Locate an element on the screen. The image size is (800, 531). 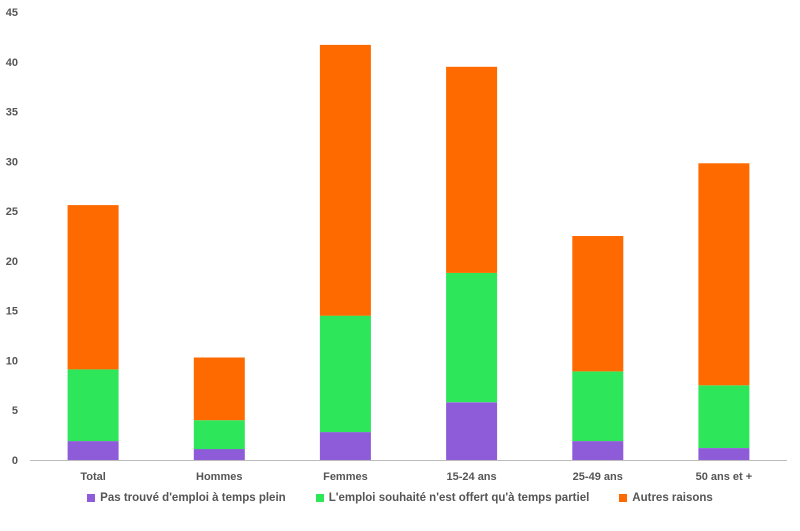
x-tick-label: 25-49 ans is located at coordinates (598, 477).